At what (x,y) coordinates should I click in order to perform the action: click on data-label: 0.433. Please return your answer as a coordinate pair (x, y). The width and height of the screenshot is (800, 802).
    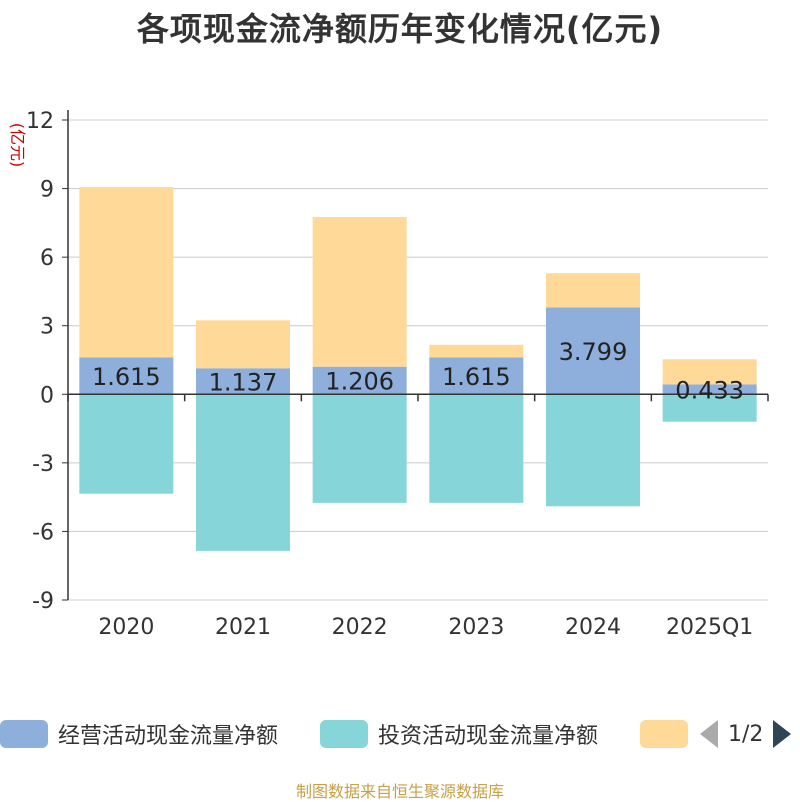
    Looking at the image, I should click on (709, 390).